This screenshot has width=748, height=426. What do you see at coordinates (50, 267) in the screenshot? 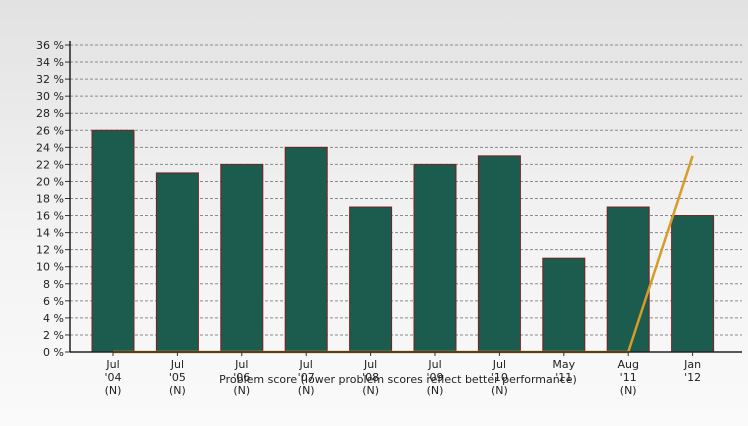
I see `y-tick-label: 10 %` at bounding box center [50, 267].